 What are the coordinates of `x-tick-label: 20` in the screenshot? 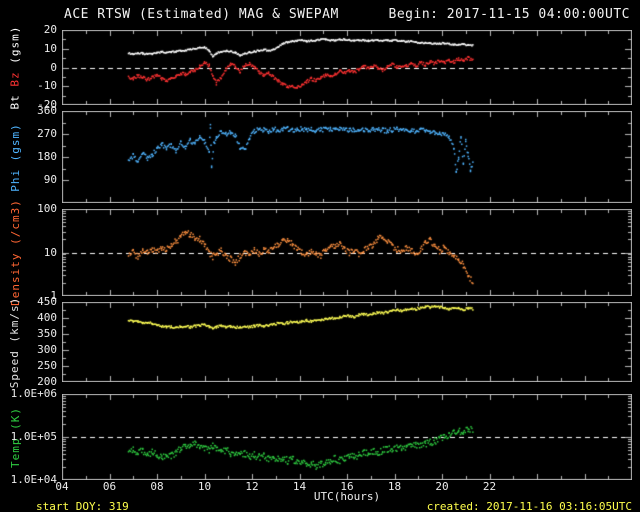 It's located at (442, 486).